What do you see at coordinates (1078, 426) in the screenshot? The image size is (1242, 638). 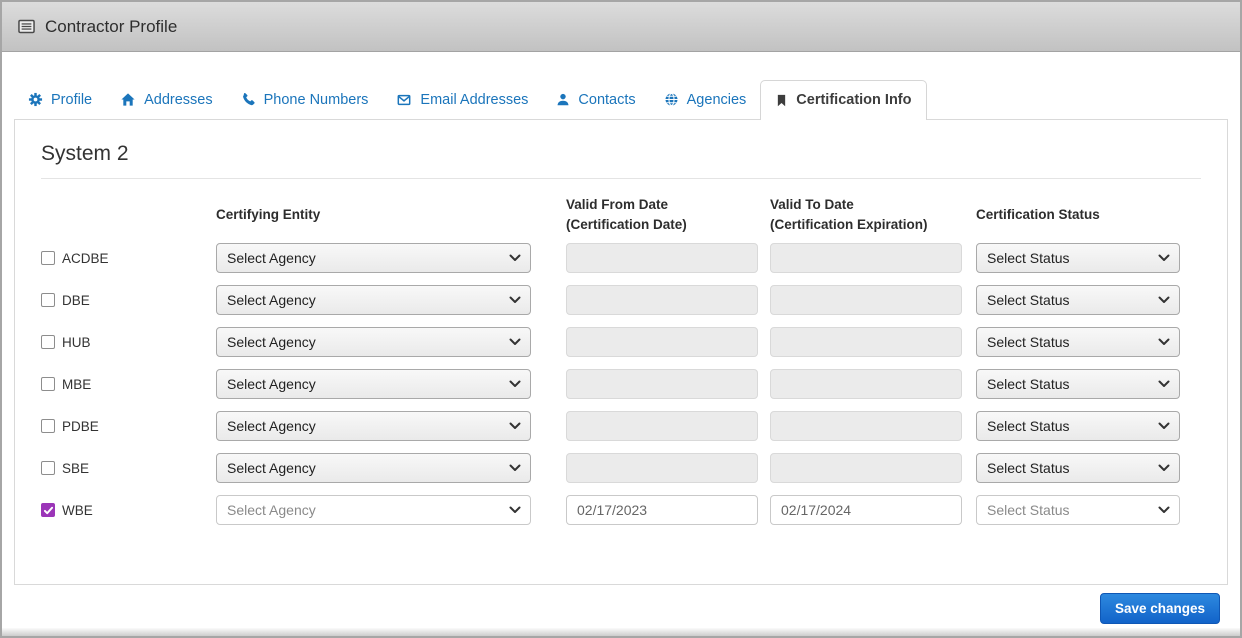 I see `pdbe-certification-status-select: Select Status` at bounding box center [1078, 426].